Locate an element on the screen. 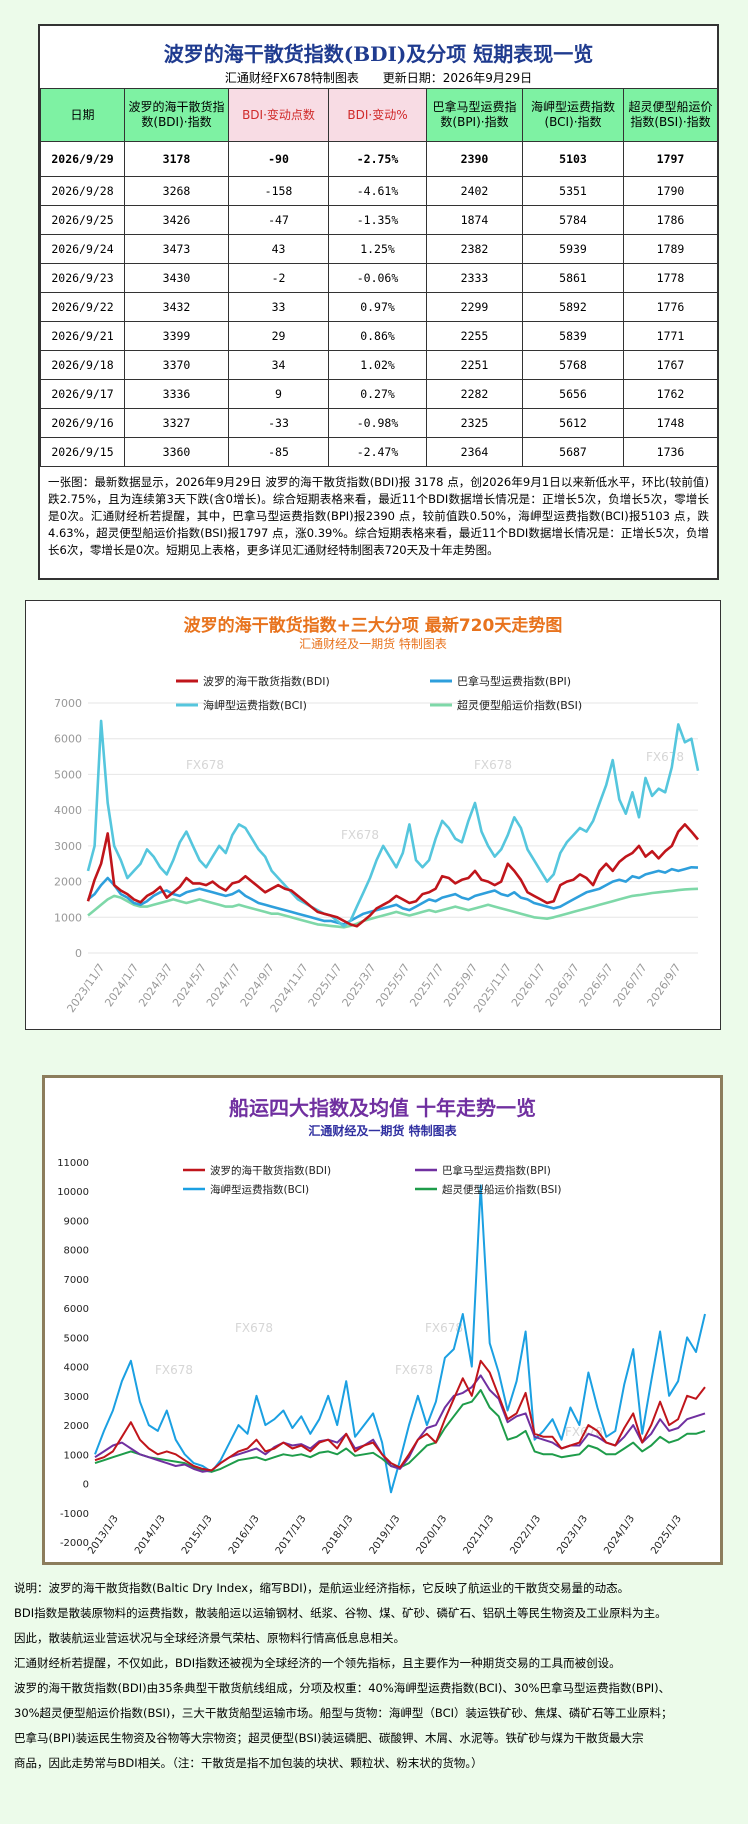  bdi-cell: 3268 is located at coordinates (176, 191).